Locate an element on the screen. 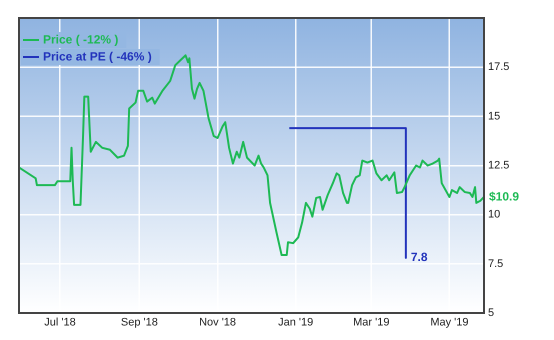 This screenshot has width=554, height=340. y-tick-label: 17.5 is located at coordinates (499, 67).